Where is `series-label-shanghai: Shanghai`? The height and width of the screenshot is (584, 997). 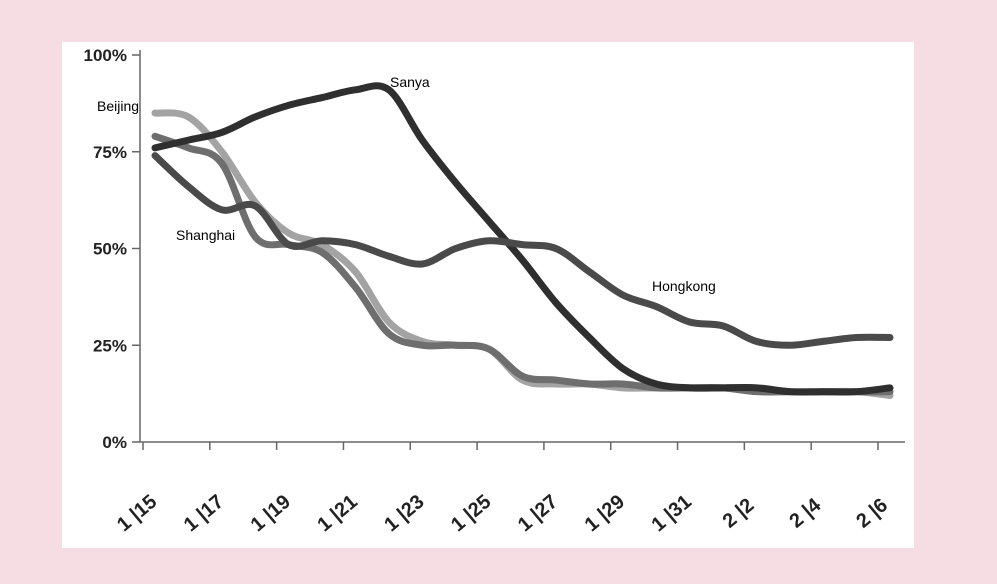
series-label-shanghai: Shanghai is located at coordinates (205, 235).